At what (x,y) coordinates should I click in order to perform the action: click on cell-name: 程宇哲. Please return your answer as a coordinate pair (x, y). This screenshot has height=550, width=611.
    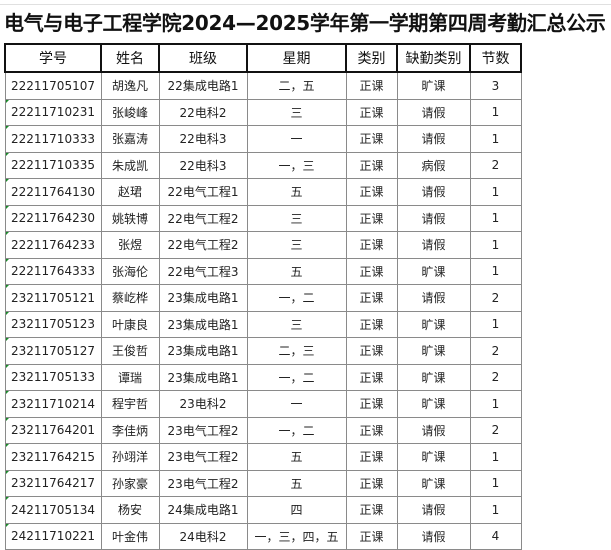
    Looking at the image, I should click on (130, 404).